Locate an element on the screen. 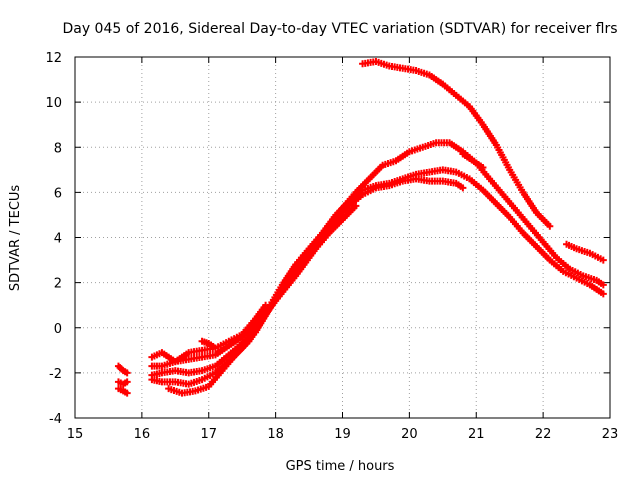 The image size is (640, 480). x-tick-label: 16 is located at coordinates (142, 434).